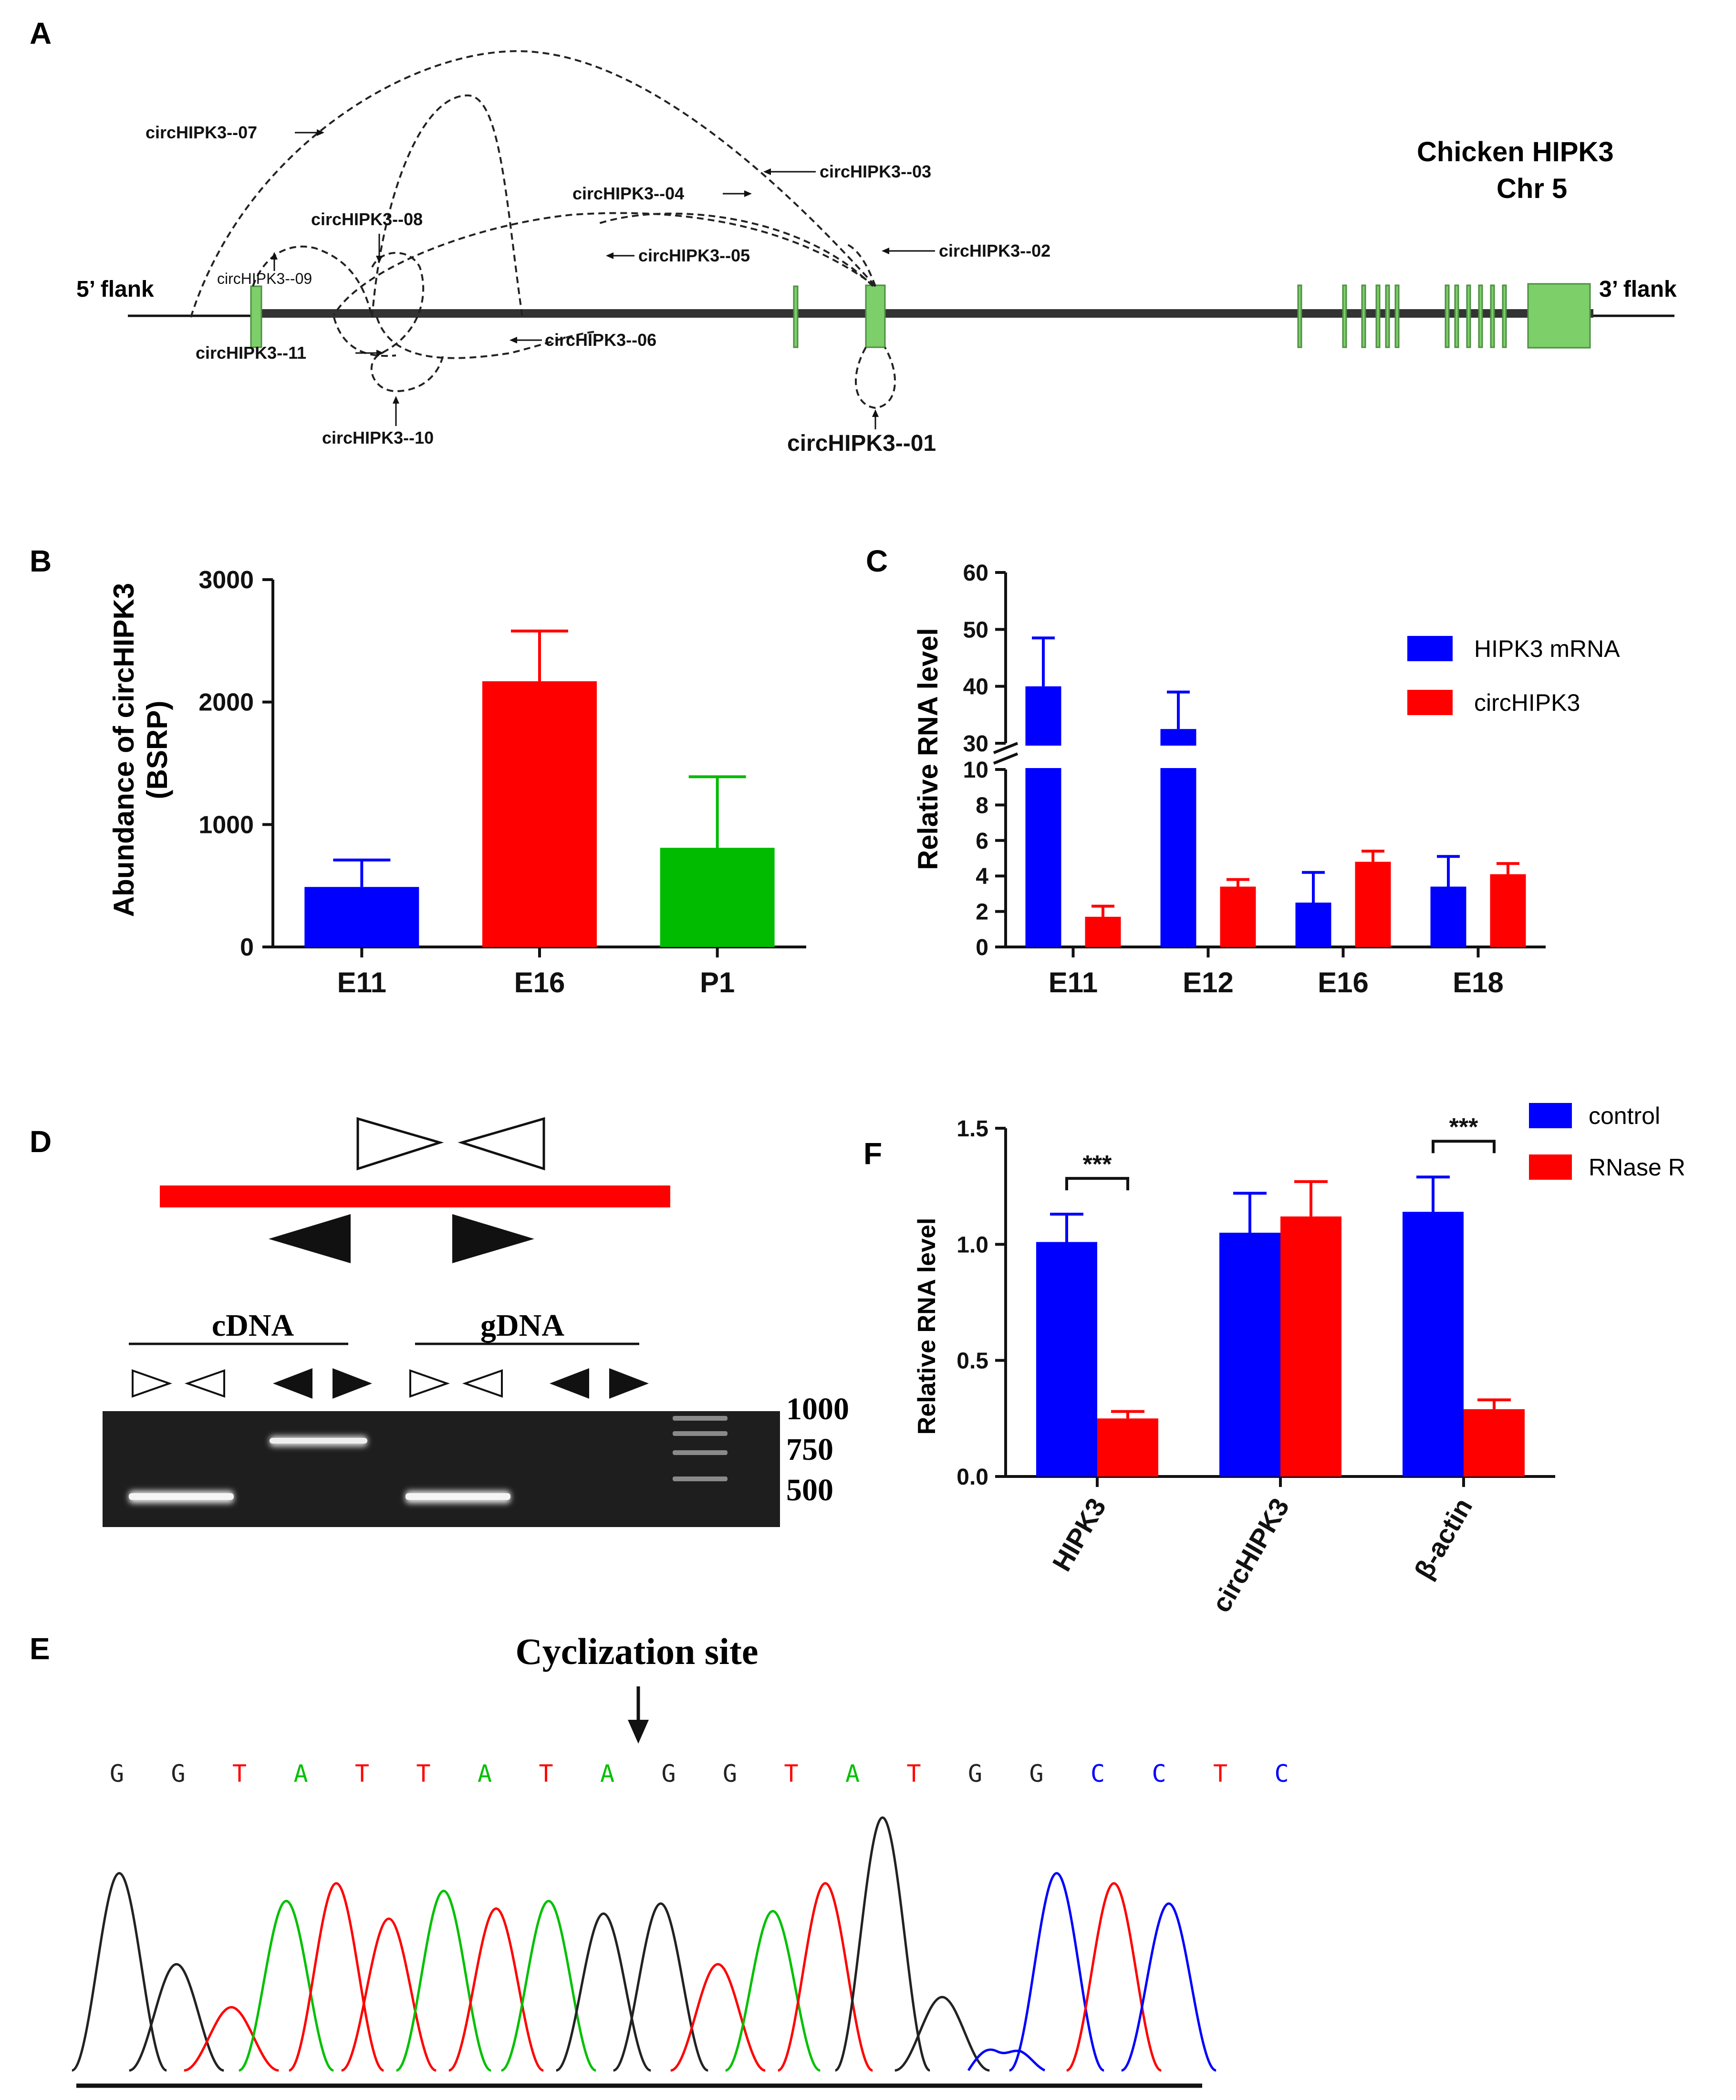  Describe the element at coordinates (251, 353) in the screenshot. I see `circ-label-11: circHIPK3--11` at that location.